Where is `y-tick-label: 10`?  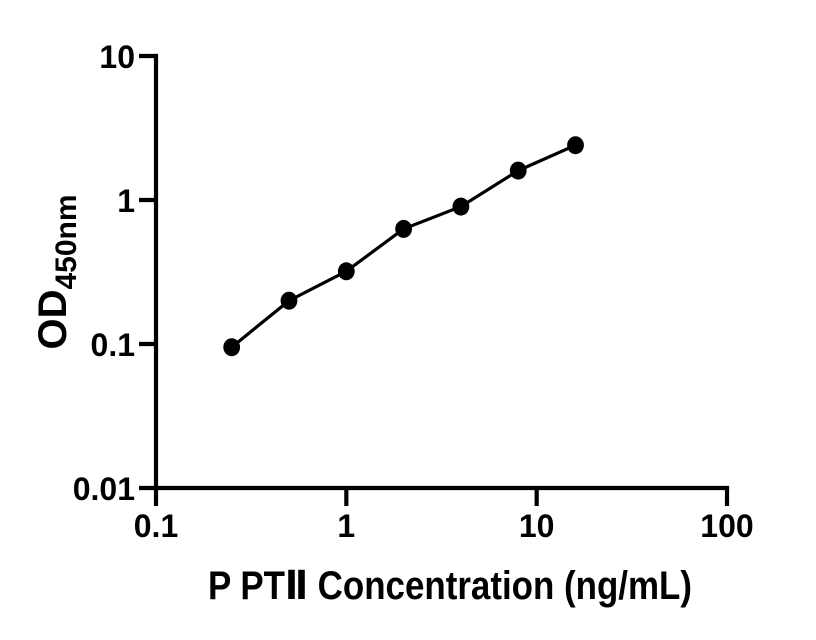 y-tick-label: 10 is located at coordinates (117, 57).